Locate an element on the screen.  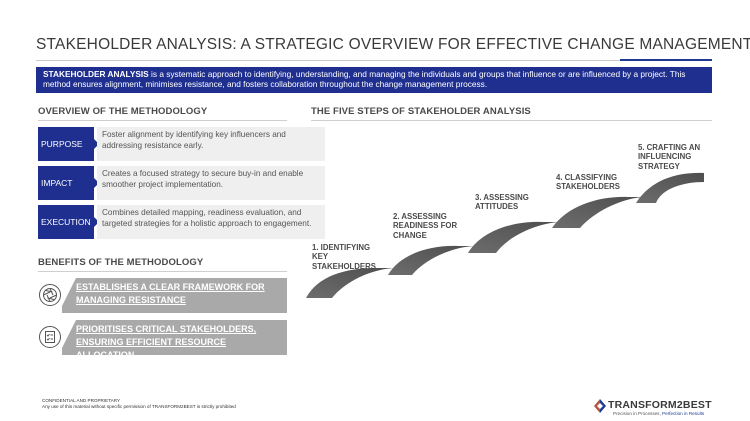
step-label-1: 1. IDENTIFYING KEY STAKEHOLDERS is located at coordinates (344, 257).